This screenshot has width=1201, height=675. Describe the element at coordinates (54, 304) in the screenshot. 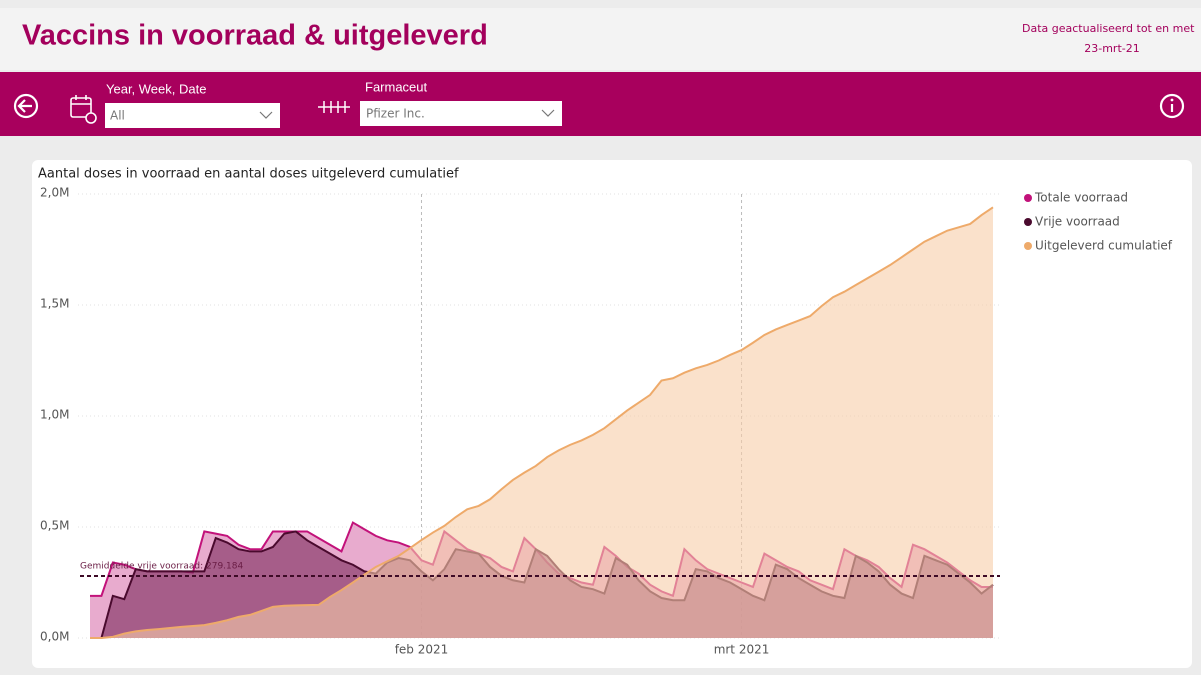

I see `y-tick-label: 1,5M` at that location.